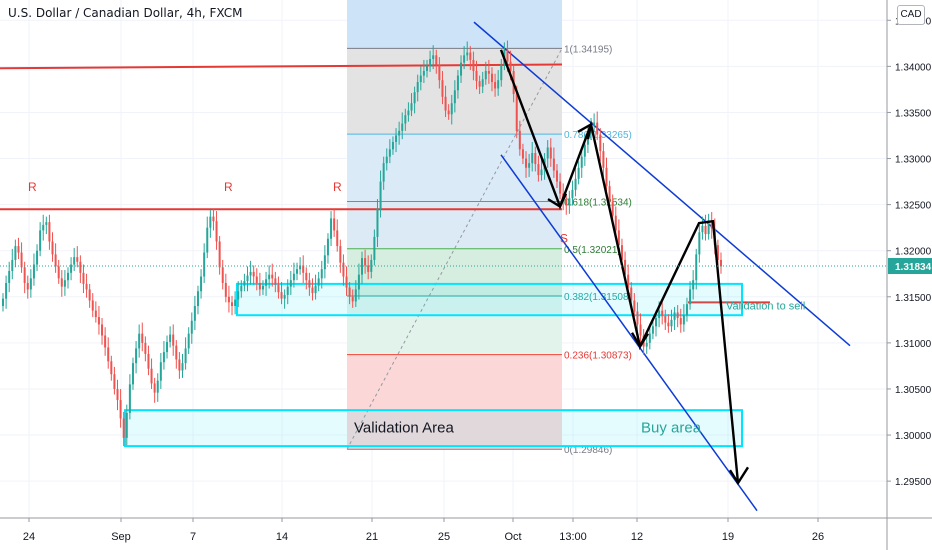 Image resolution: width=932 pixels, height=550 pixels. I want to click on price-tick-label: 1.34000, so click(913, 67).